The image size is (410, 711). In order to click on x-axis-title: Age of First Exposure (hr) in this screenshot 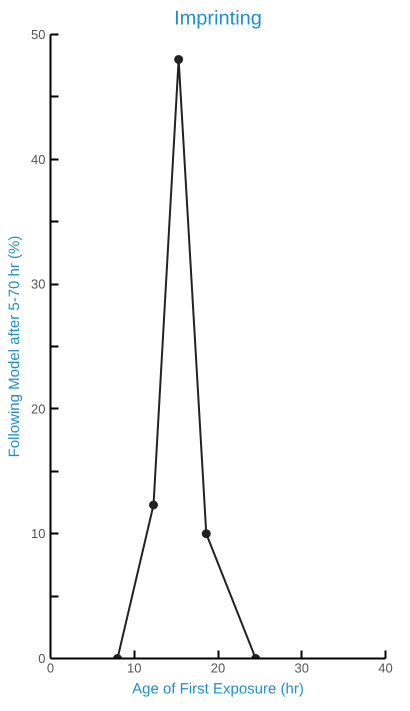, I will do `click(218, 689)`.